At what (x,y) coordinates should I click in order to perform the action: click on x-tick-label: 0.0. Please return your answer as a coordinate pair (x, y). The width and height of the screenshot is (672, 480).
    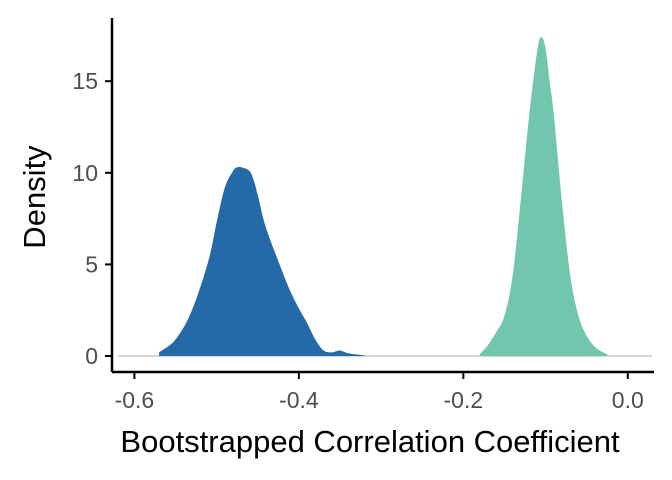
    Looking at the image, I should click on (628, 400).